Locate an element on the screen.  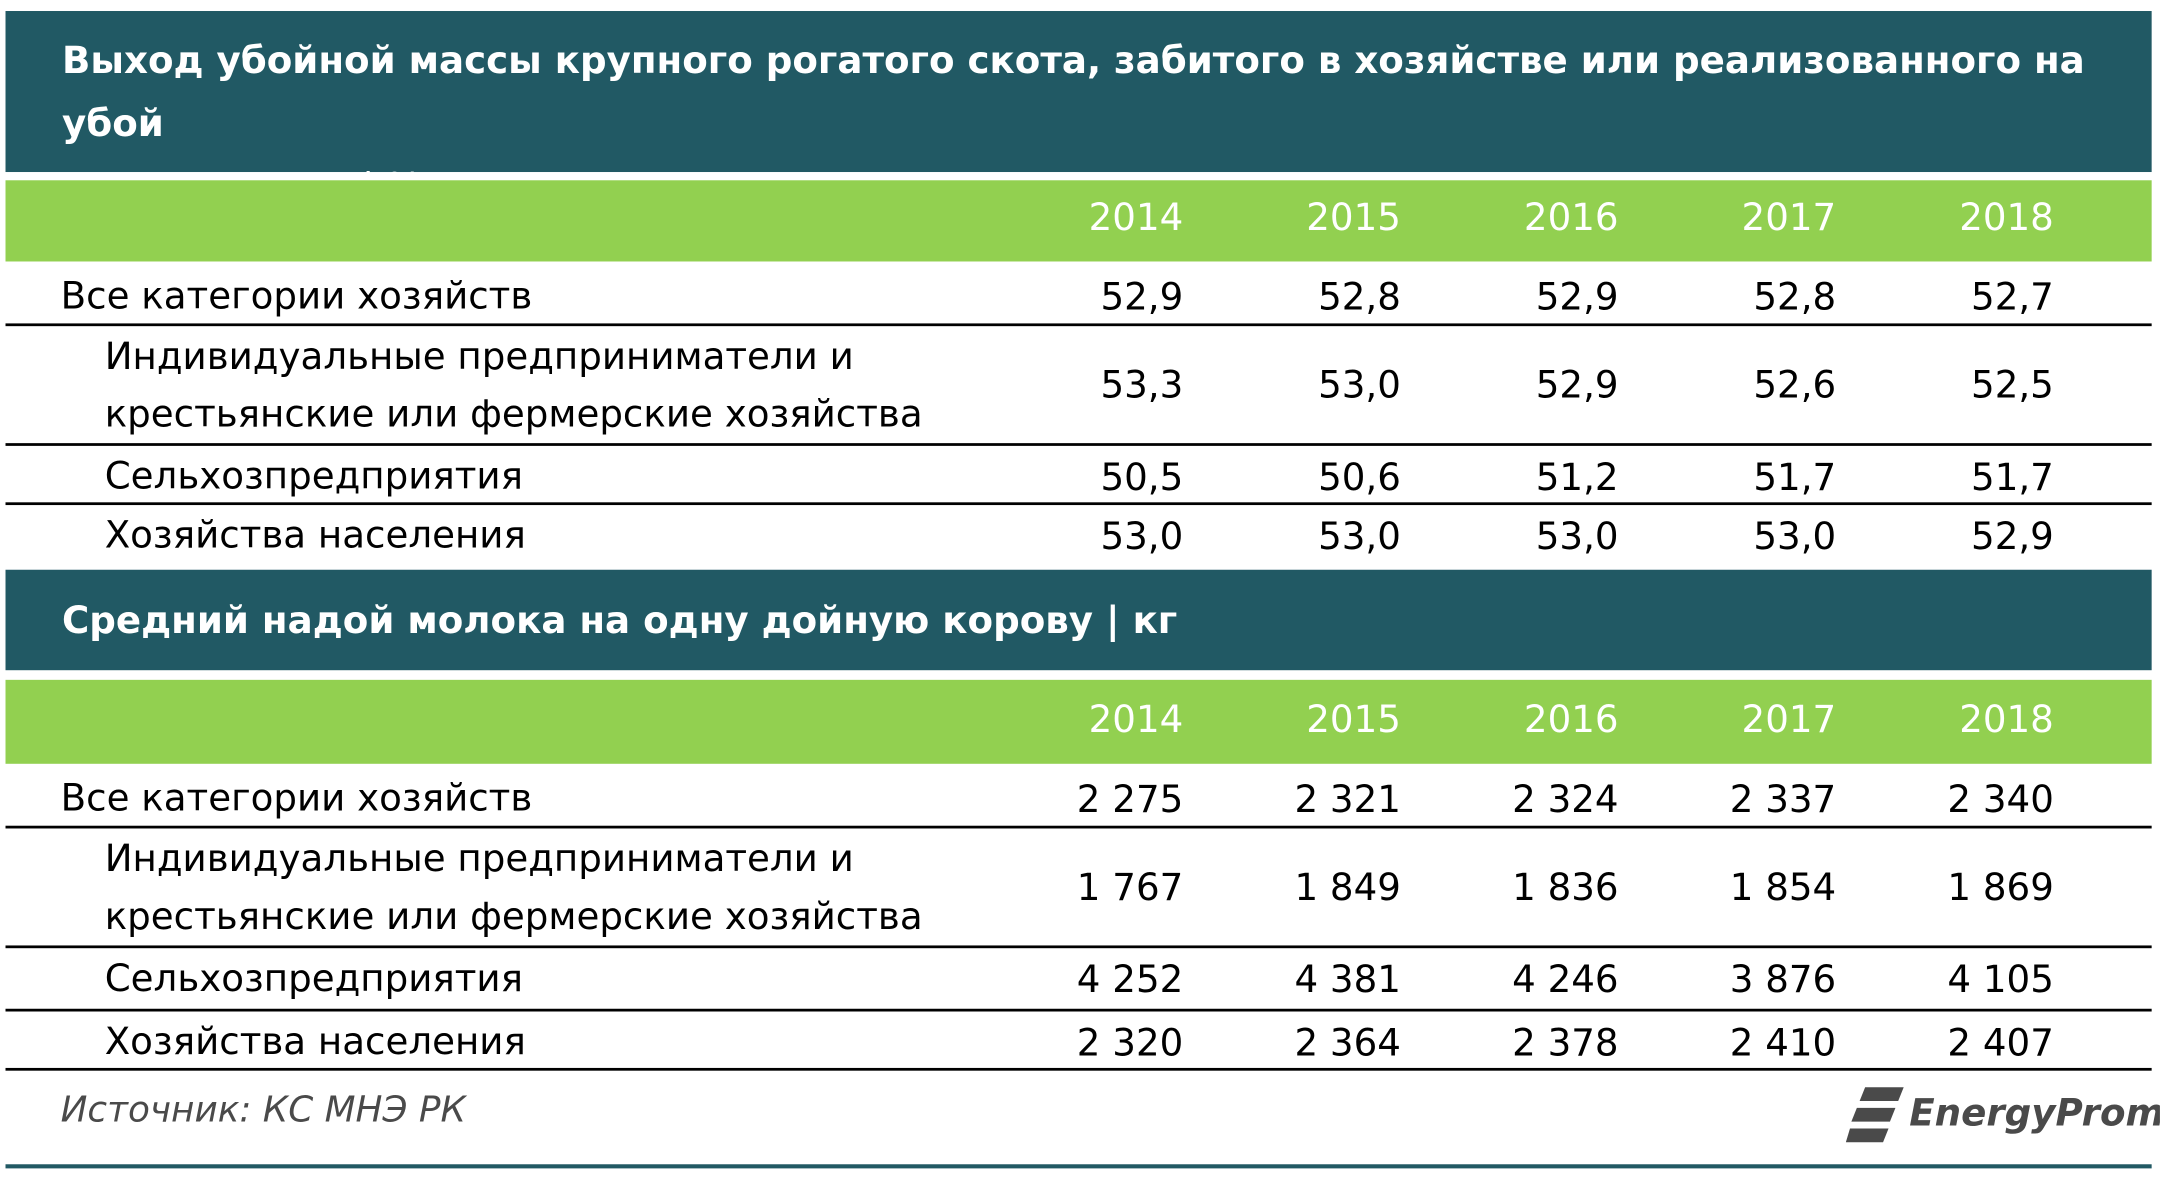
energyprom-logo: EnergyProm is located at coordinates (2002, 1115).